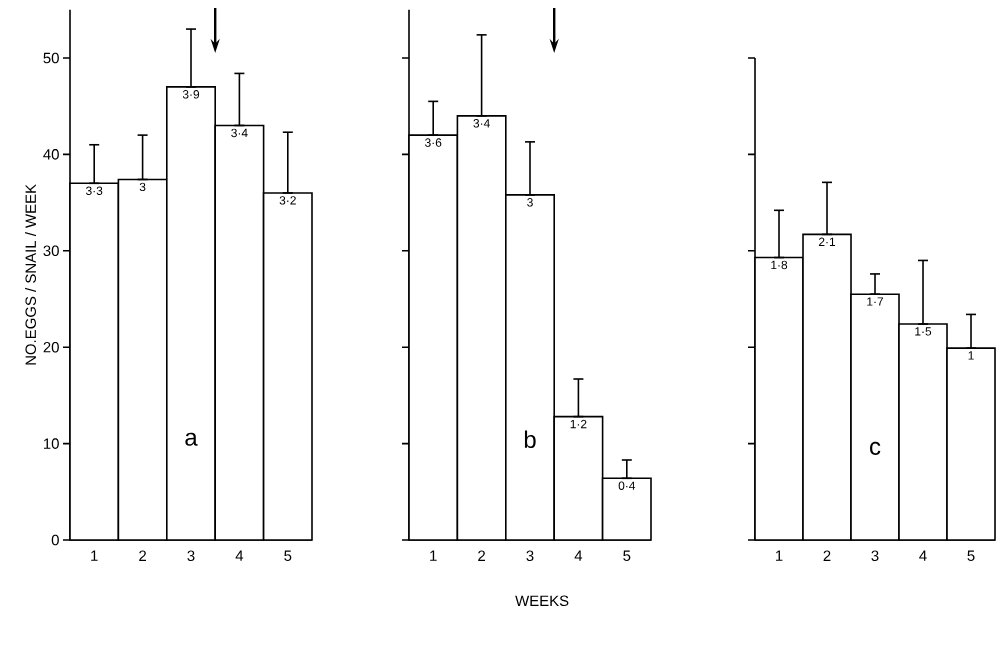 Image resolution: width=1001 pixels, height=658 pixels. Describe the element at coordinates (923, 331) in the screenshot. I see `annotation: 1·5` at that location.